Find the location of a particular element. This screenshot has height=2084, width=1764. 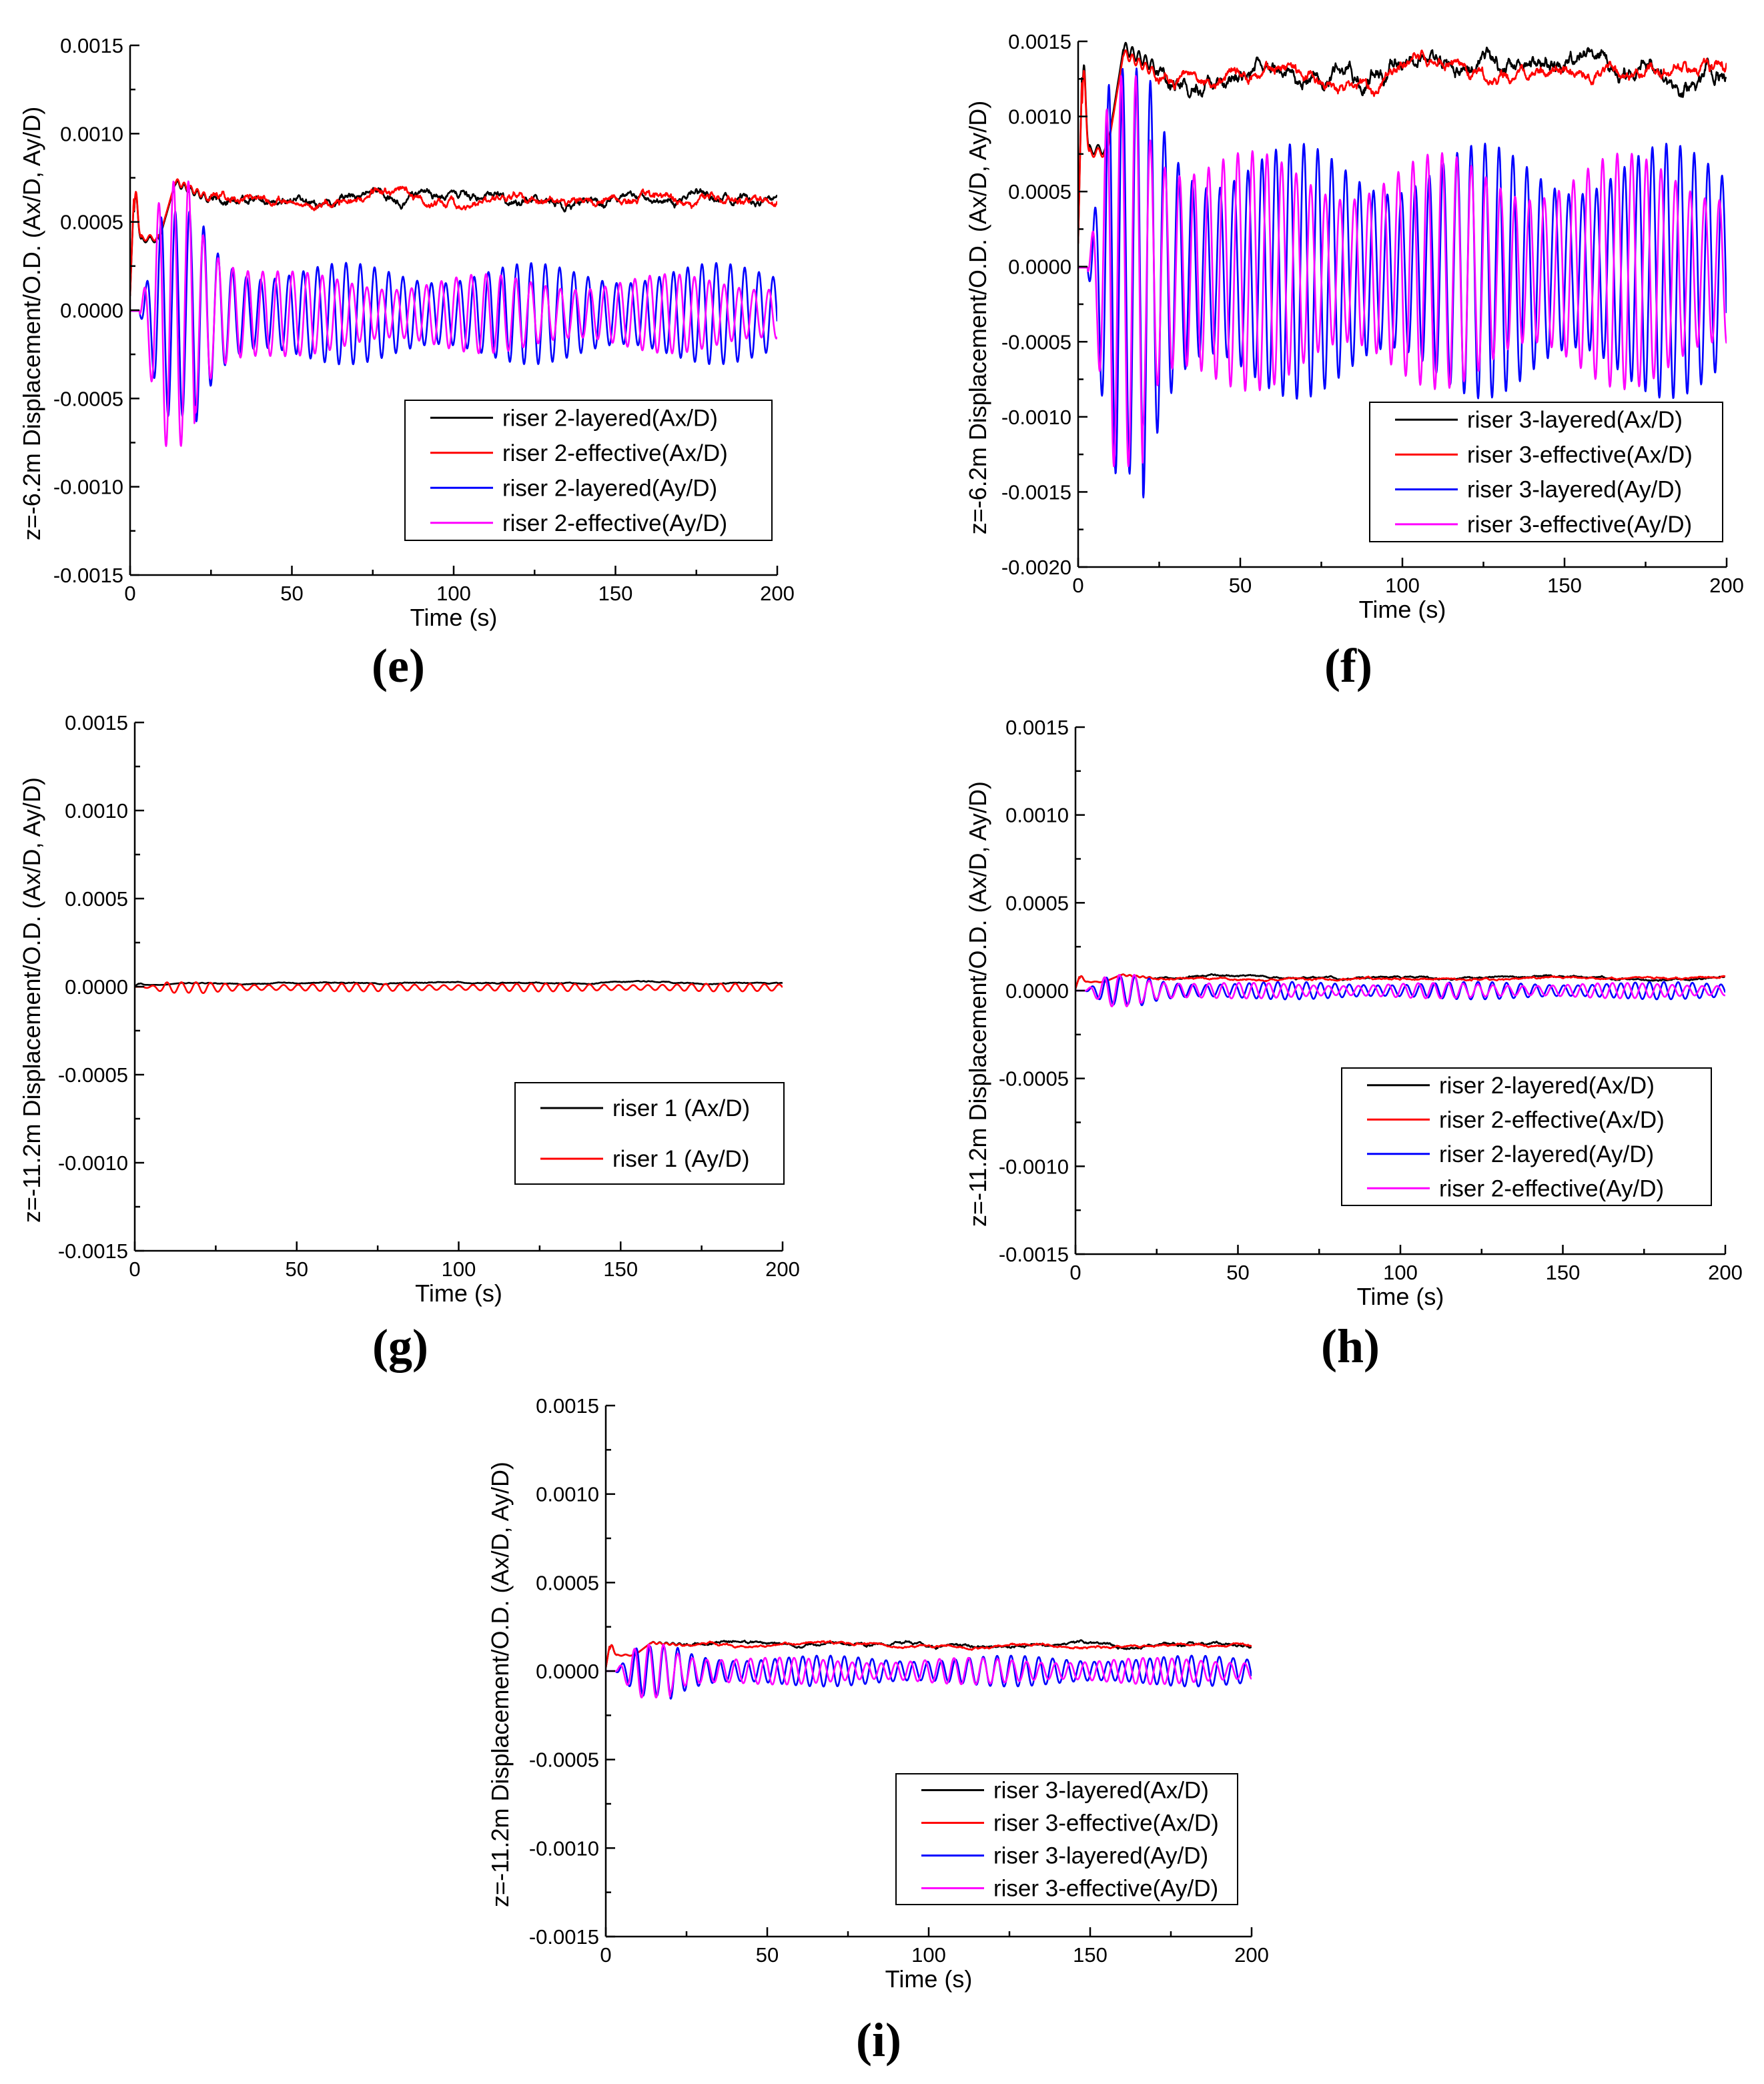

chart-h-background is located at coordinates (1347, 1017).